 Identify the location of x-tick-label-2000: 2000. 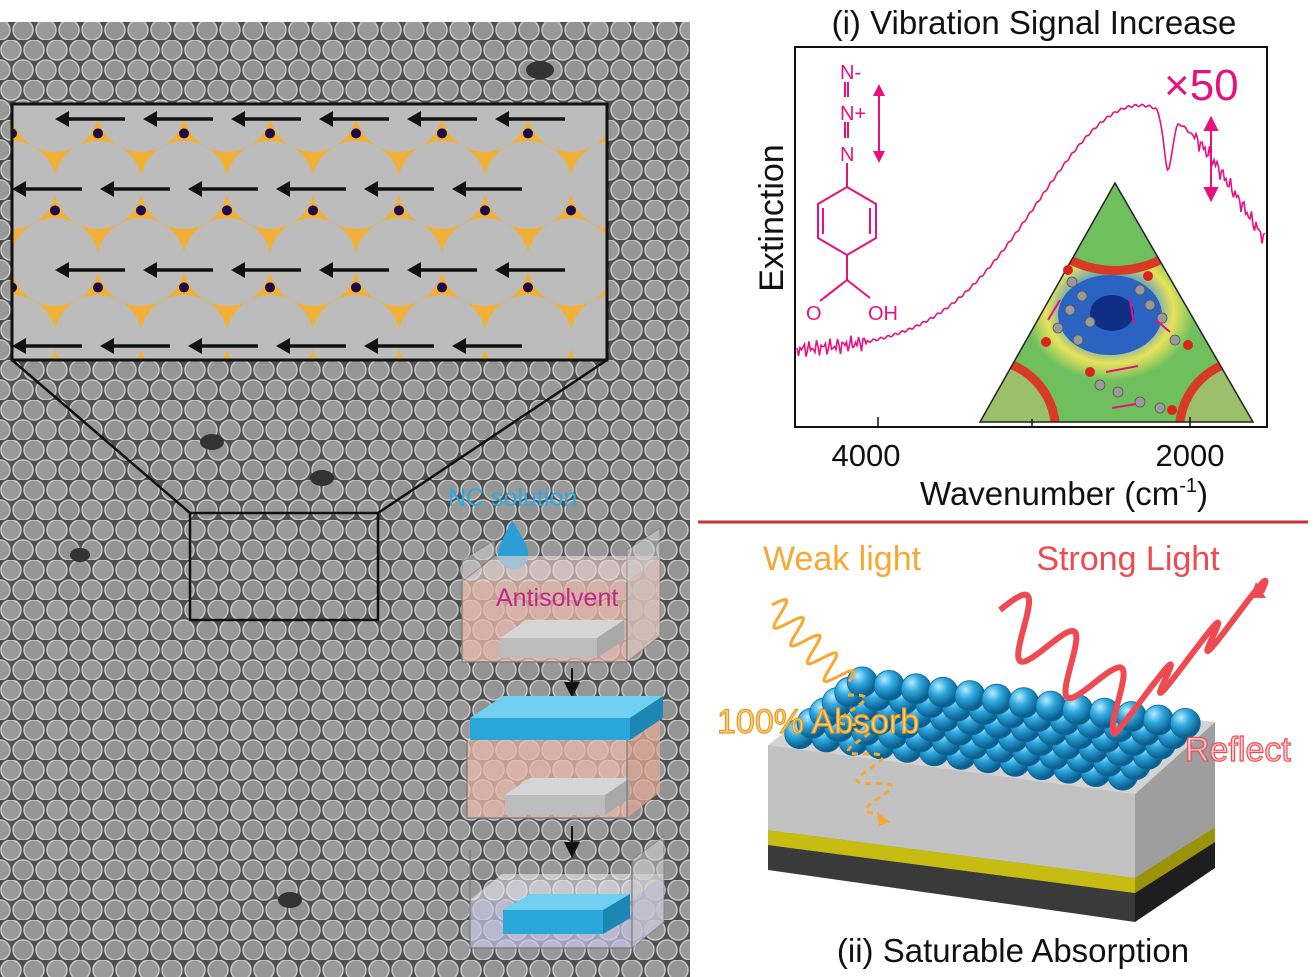
(1190, 455).